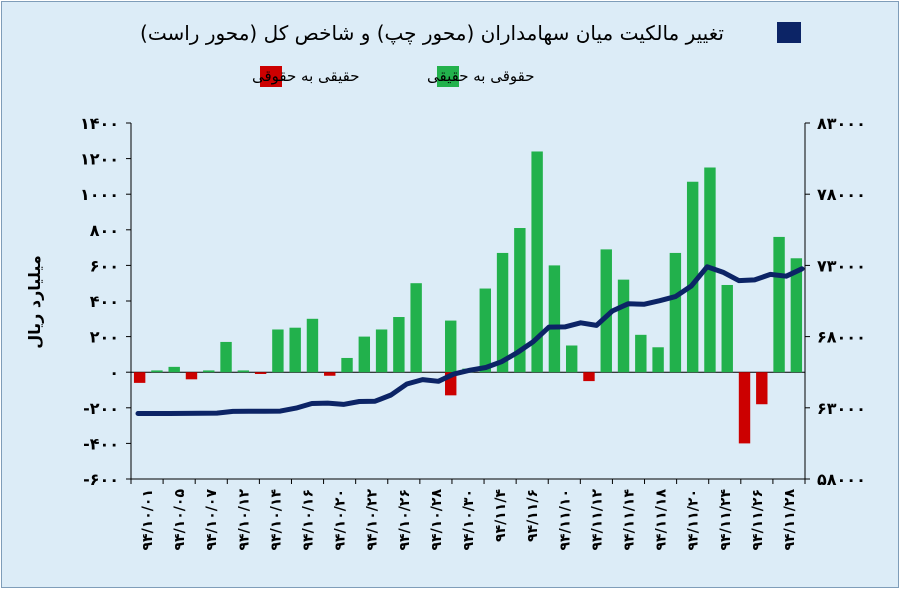 Image resolution: width=900 pixels, height=589 pixels. I want to click on right-tick-label: ۵۸۰۰۰, so click(841, 479).